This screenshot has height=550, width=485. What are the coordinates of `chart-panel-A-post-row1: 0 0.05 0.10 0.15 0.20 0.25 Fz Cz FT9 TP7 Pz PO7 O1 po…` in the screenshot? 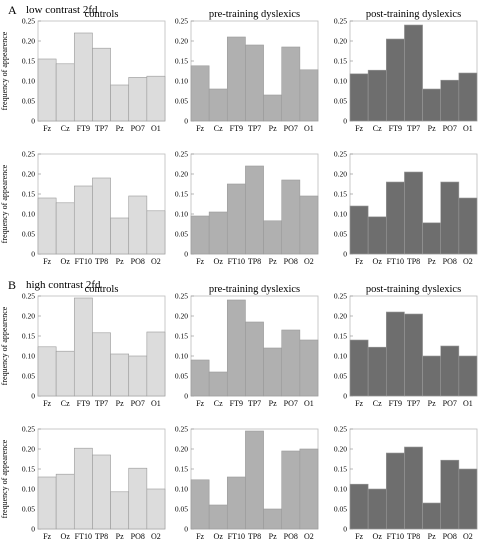 It's located at (406, 71).